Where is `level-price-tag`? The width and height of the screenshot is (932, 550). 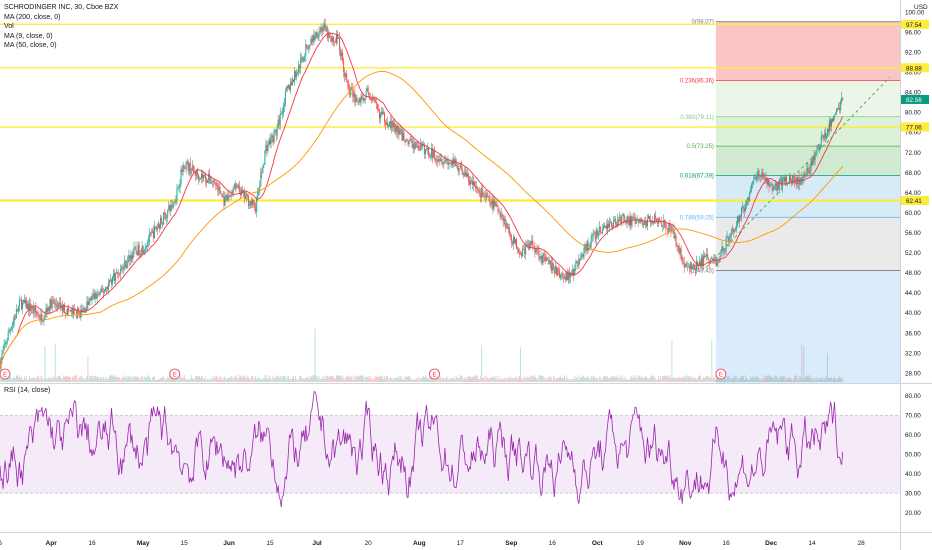 level-price-tag is located at coordinates (915, 68).